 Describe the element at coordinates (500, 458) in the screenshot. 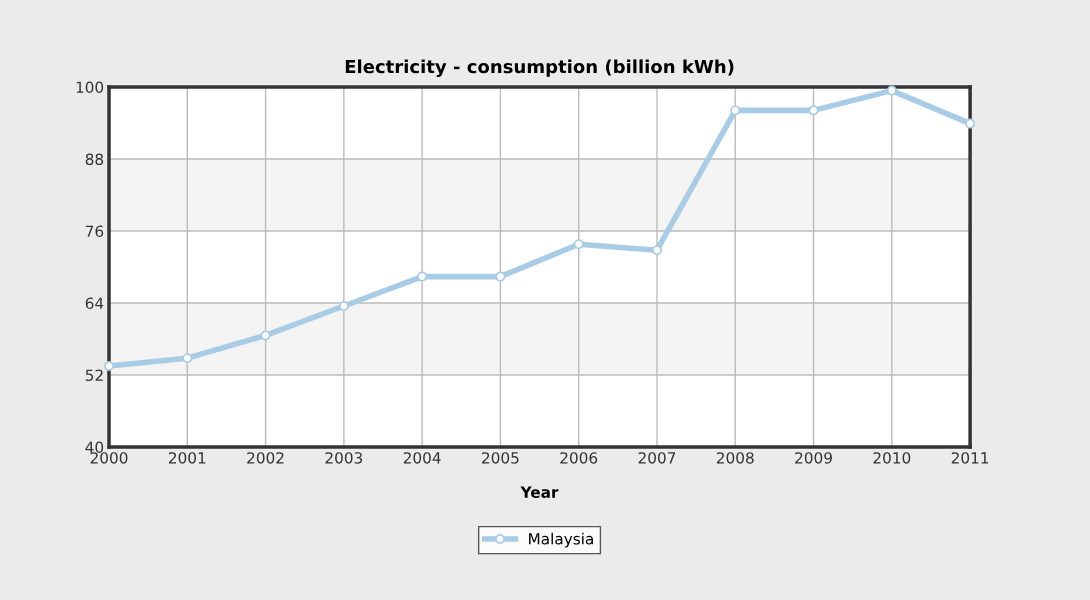

I see `x-tick-label: 2005` at that location.